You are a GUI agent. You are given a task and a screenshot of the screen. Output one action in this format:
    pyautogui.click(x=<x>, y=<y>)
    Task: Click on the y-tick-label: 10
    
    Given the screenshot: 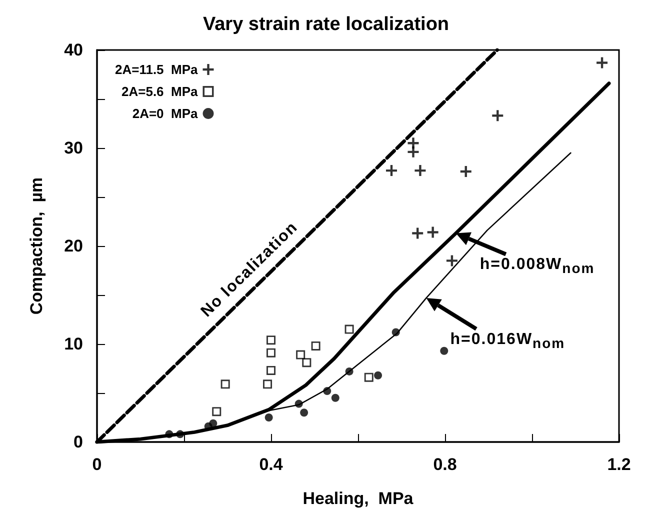 What is the action you would take?
    pyautogui.click(x=73, y=344)
    